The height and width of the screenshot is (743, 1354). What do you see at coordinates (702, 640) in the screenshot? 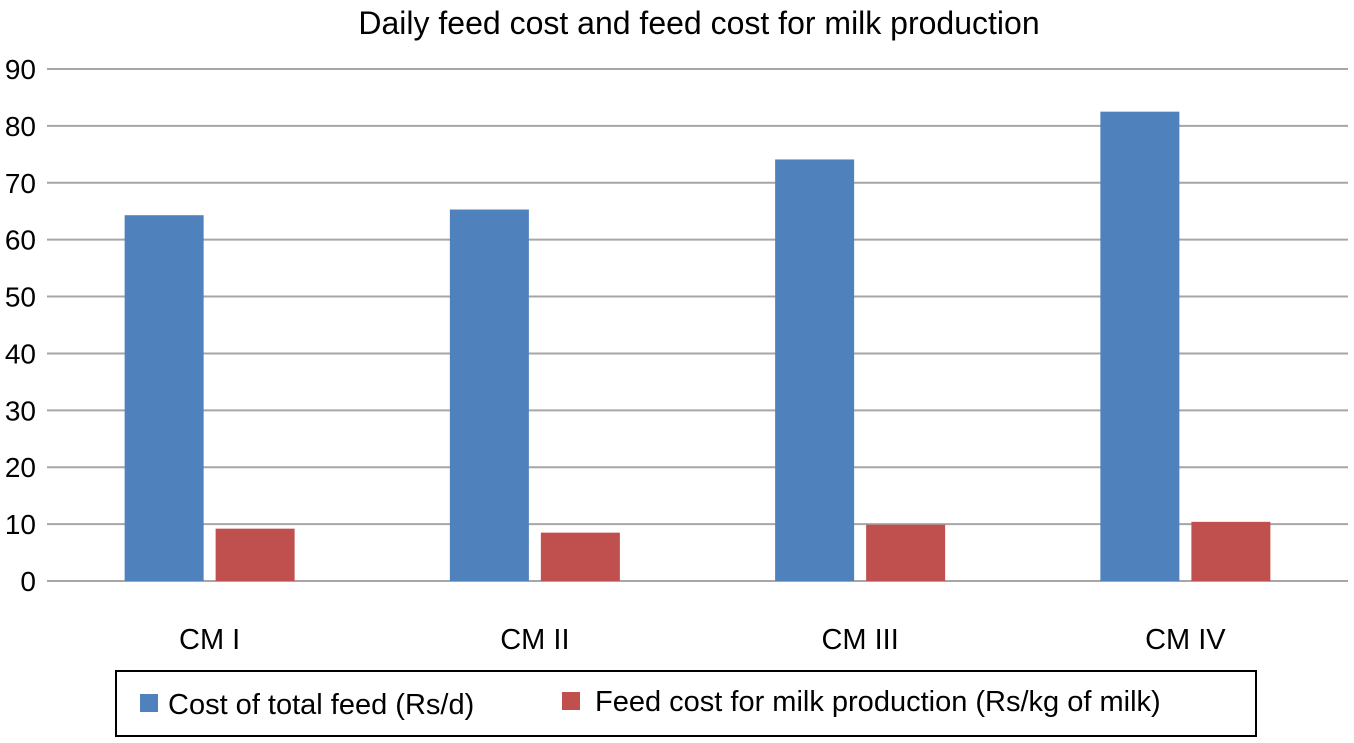
I see `x-axis-ticks: CM I CM II CM III CM IV` at bounding box center [702, 640].